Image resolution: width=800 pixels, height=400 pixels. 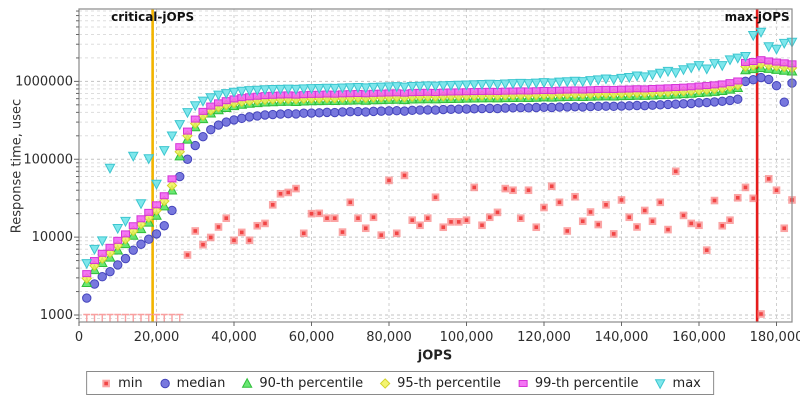 What do you see at coordinates (439, 383) in the screenshot?
I see `legend-item-p95: 95-th percentile` at bounding box center [439, 383].